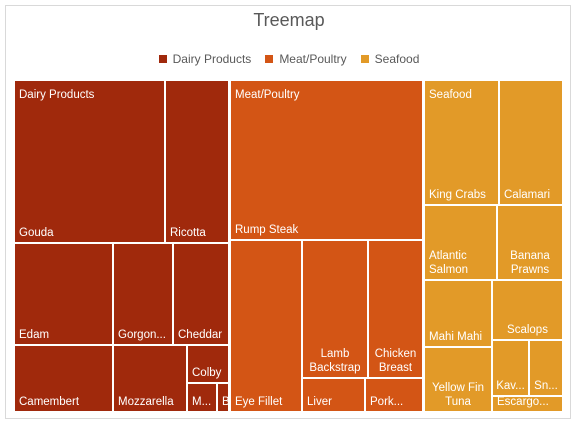 The image size is (578, 426). What do you see at coordinates (396, 361) in the screenshot?
I see `tile-label-chicken-breast: Chicken Breast` at bounding box center [396, 361].